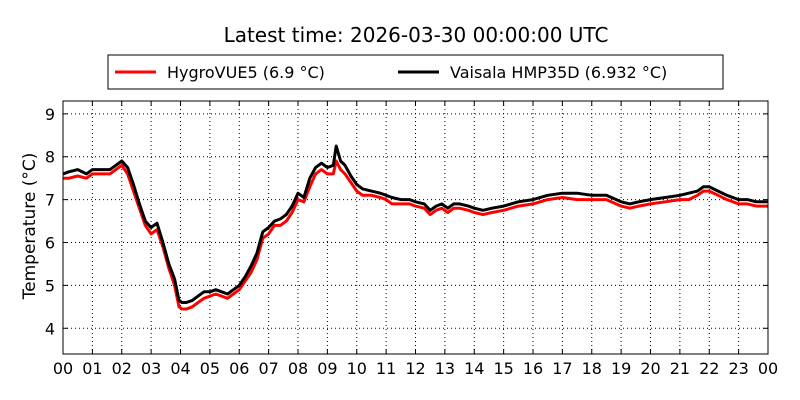 The height and width of the screenshot is (400, 800). What do you see at coordinates (357, 368) in the screenshot?
I see `x-tick-label: 10` at bounding box center [357, 368].